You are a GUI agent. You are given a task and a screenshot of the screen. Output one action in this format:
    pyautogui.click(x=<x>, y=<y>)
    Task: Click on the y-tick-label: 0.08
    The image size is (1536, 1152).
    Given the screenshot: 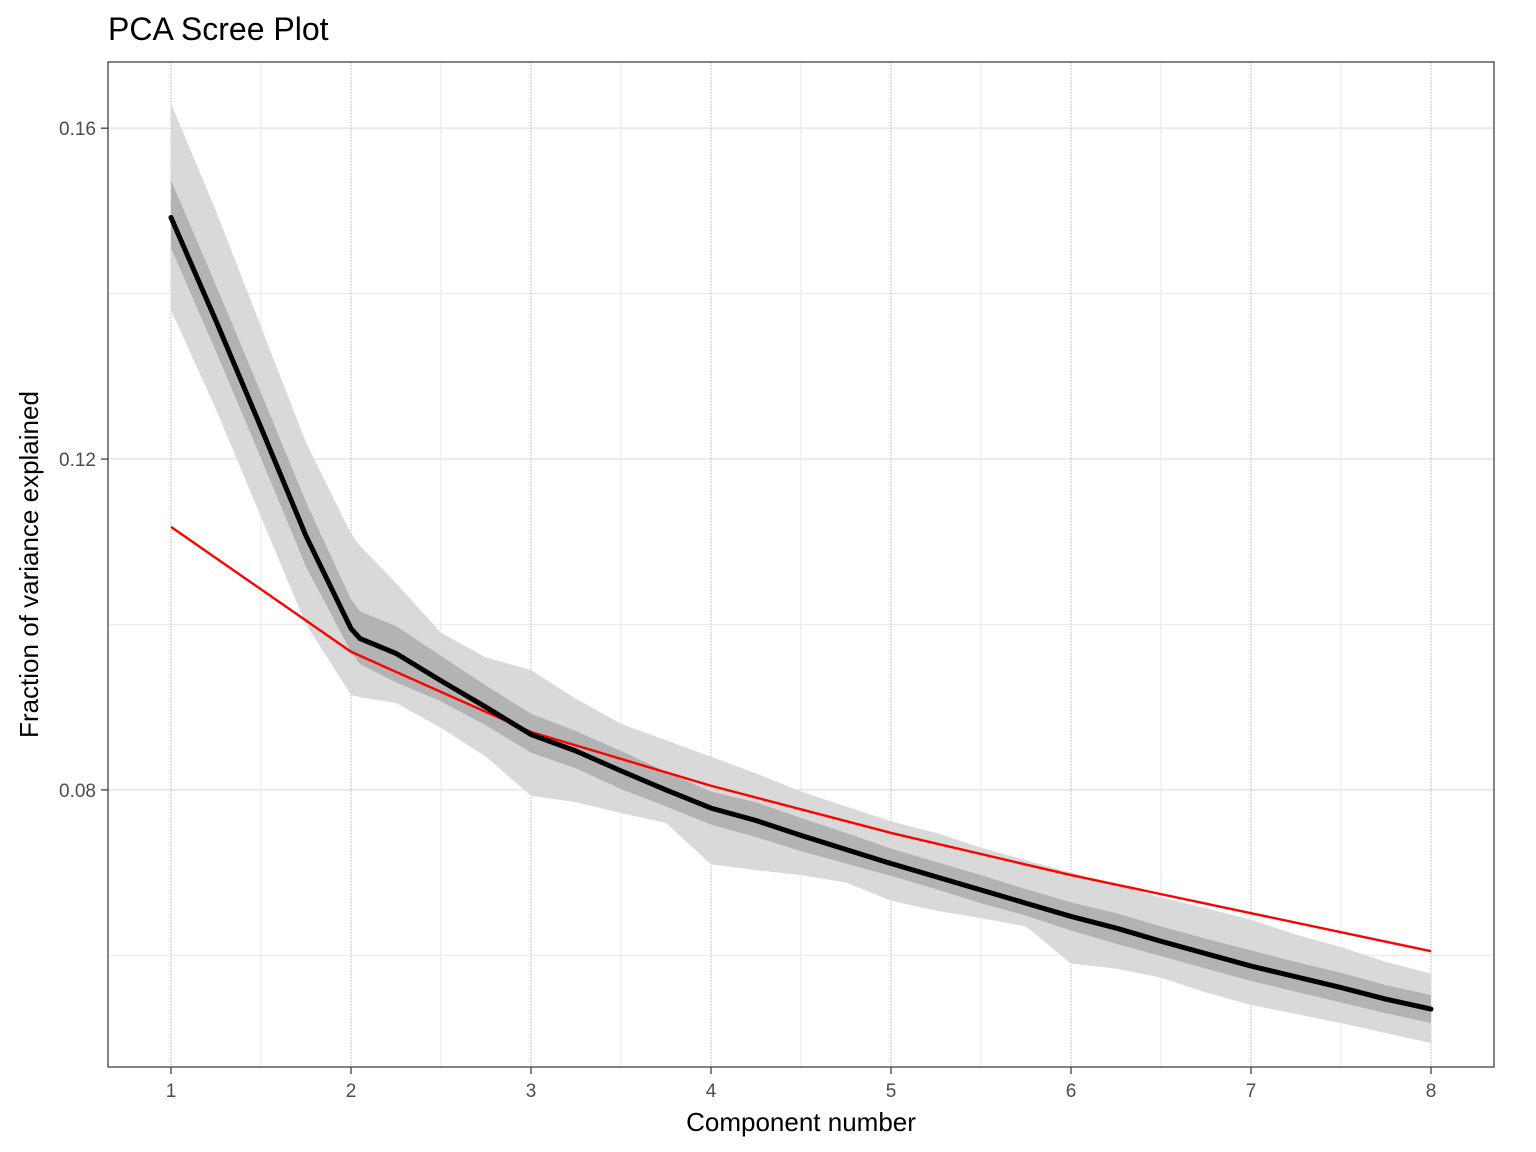 What is the action you would take?
    pyautogui.click(x=77, y=791)
    